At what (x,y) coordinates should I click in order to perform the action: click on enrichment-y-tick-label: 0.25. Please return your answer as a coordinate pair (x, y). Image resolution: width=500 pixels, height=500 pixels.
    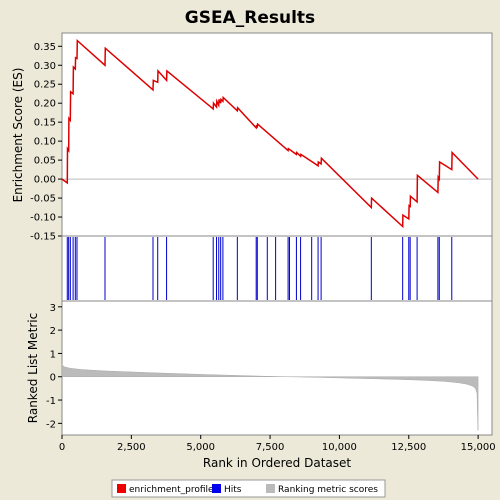
    Looking at the image, I should click on (45, 85).